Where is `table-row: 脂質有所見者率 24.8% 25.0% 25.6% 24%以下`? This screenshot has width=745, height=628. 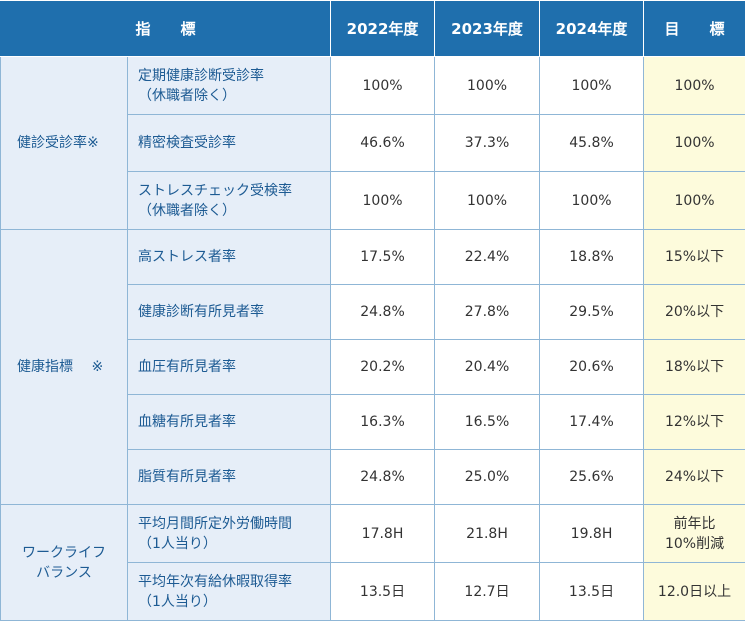
table-row: 脂質有所見者率 24.8% 25.0% 25.6% 24%以下 is located at coordinates (373, 477).